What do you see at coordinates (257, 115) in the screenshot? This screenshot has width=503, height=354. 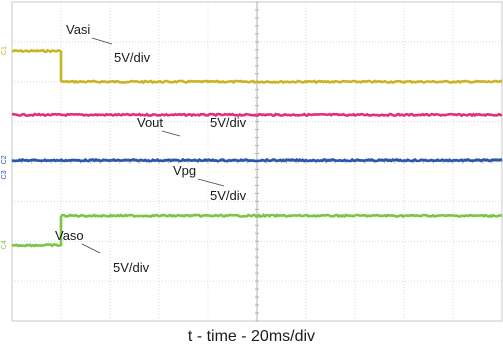 I see `trace-vout` at bounding box center [257, 115].